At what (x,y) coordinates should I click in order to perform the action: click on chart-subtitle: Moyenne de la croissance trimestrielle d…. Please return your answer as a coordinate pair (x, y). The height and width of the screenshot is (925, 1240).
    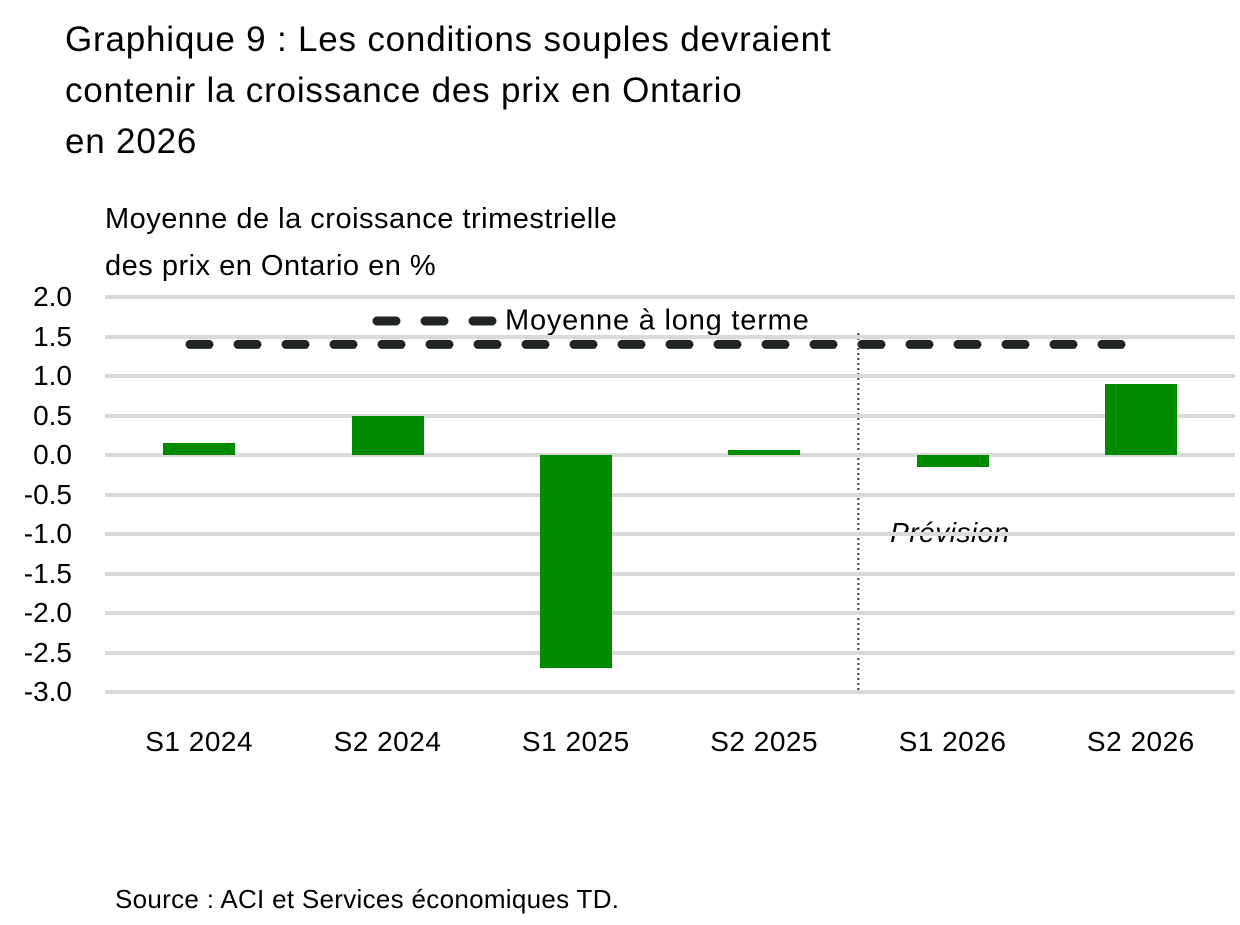
    Looking at the image, I should click on (361, 242).